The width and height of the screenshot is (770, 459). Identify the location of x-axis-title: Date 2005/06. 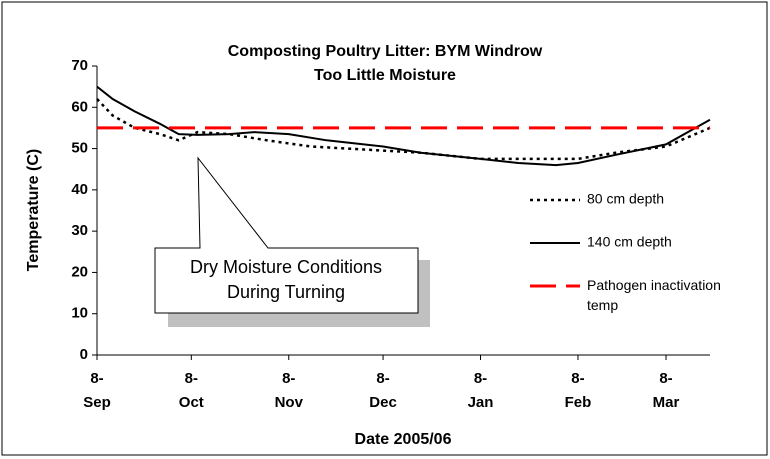
(403, 439).